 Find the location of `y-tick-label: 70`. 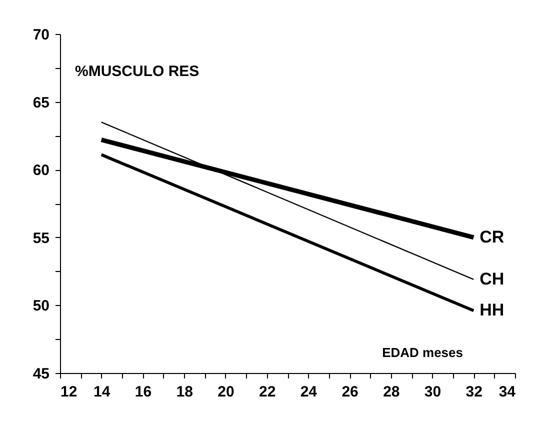

y-tick-label: 70 is located at coordinates (41, 35).